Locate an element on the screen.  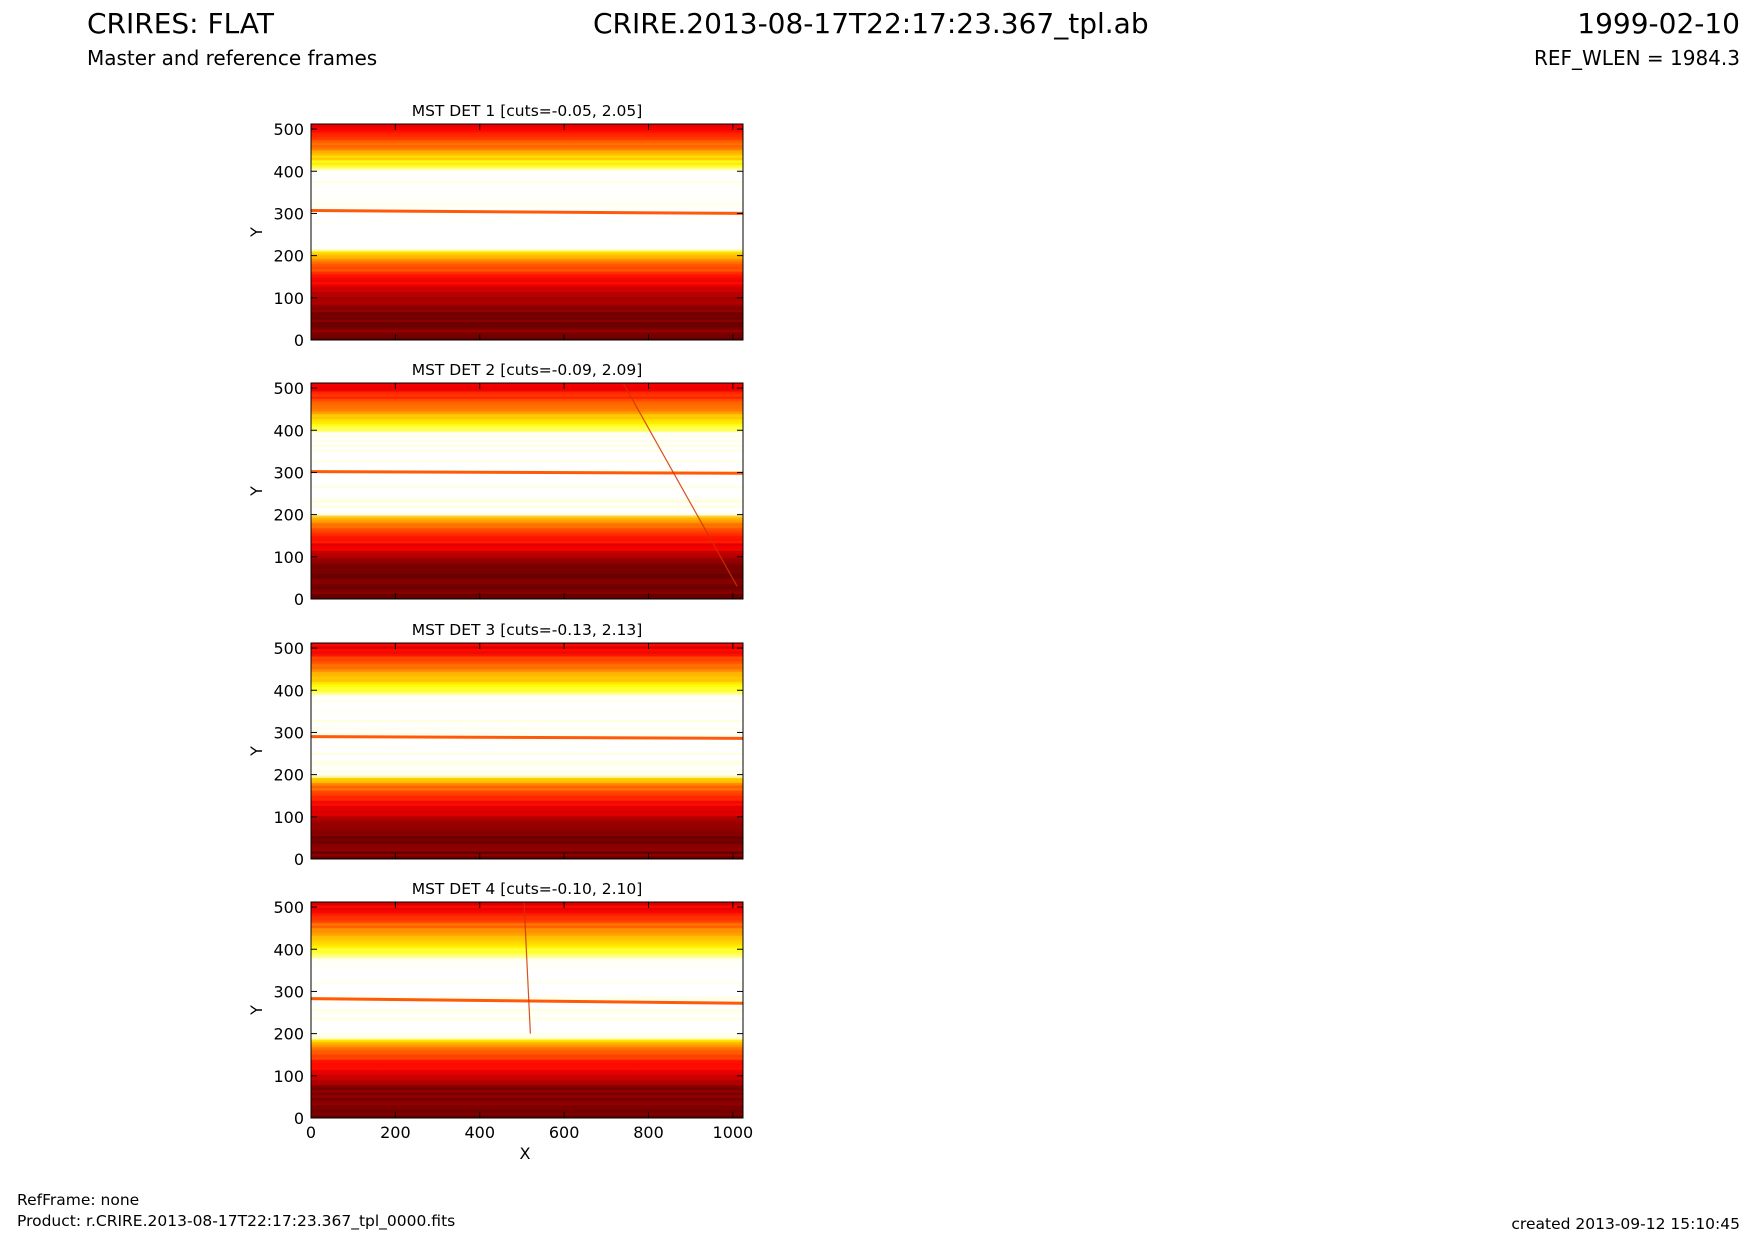
y-tick-label: 300 is located at coordinates (288, 472).